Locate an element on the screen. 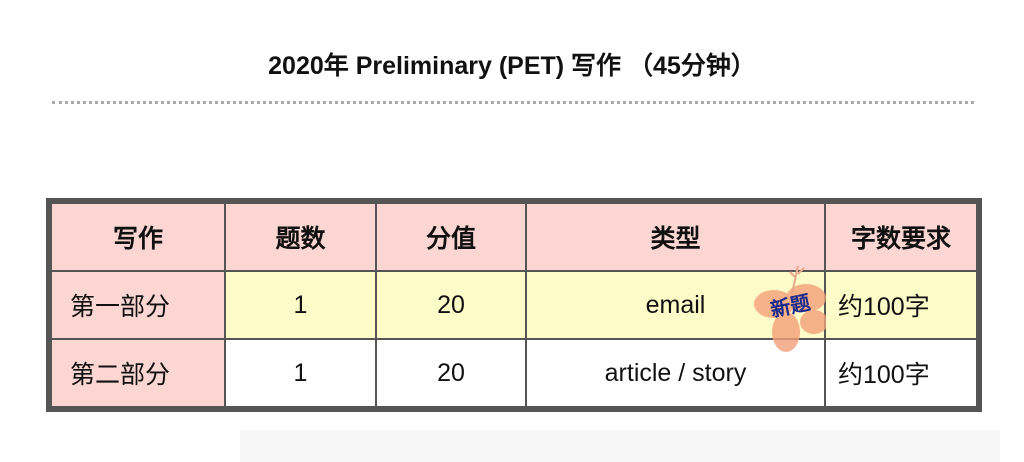  table-header-row: 写作 题数 分值 类型 字数要求 is located at coordinates (514, 236).